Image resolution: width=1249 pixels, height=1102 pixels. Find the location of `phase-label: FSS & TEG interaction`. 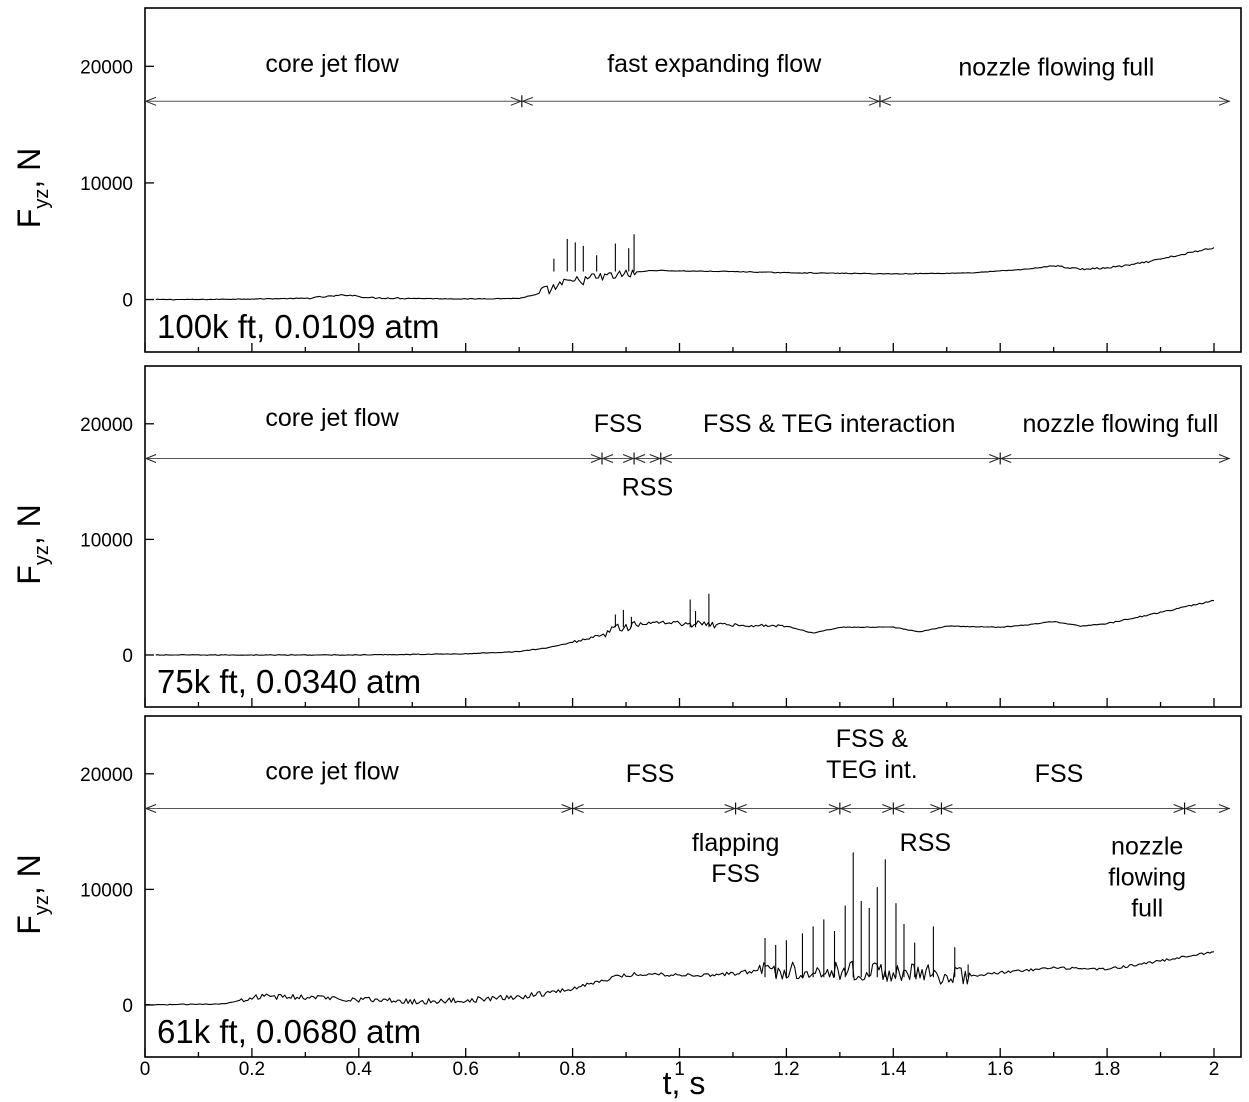

phase-label: FSS & TEG interaction is located at coordinates (829, 424).